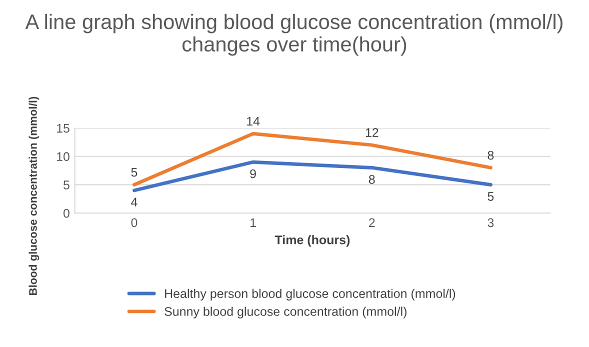  What do you see at coordinates (253, 222) in the screenshot?
I see `x-tick-label: 1` at bounding box center [253, 222].